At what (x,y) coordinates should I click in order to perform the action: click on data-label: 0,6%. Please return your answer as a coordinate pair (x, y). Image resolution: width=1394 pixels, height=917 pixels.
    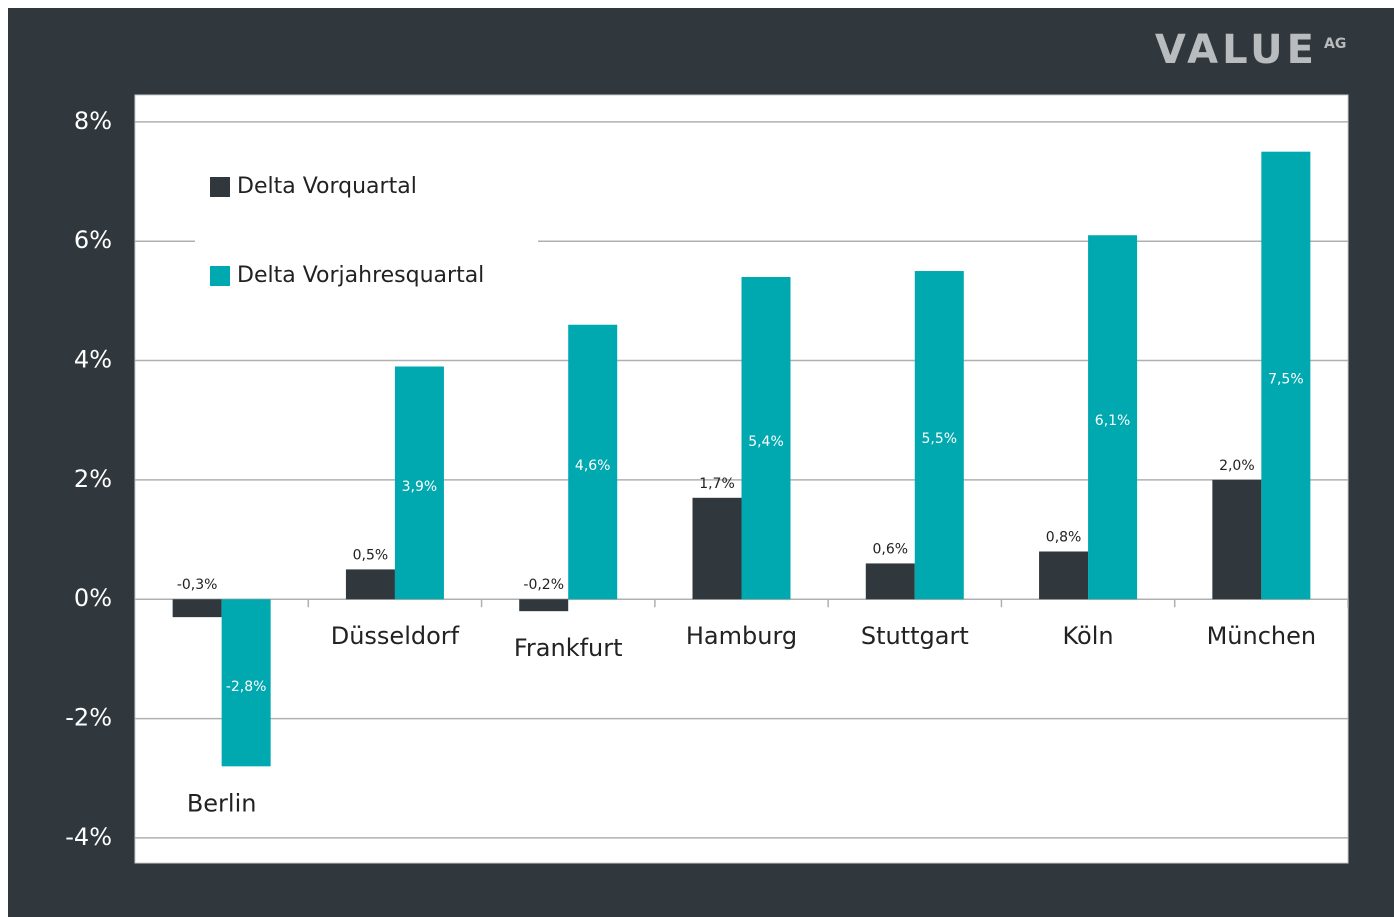
    Looking at the image, I should click on (890, 549).